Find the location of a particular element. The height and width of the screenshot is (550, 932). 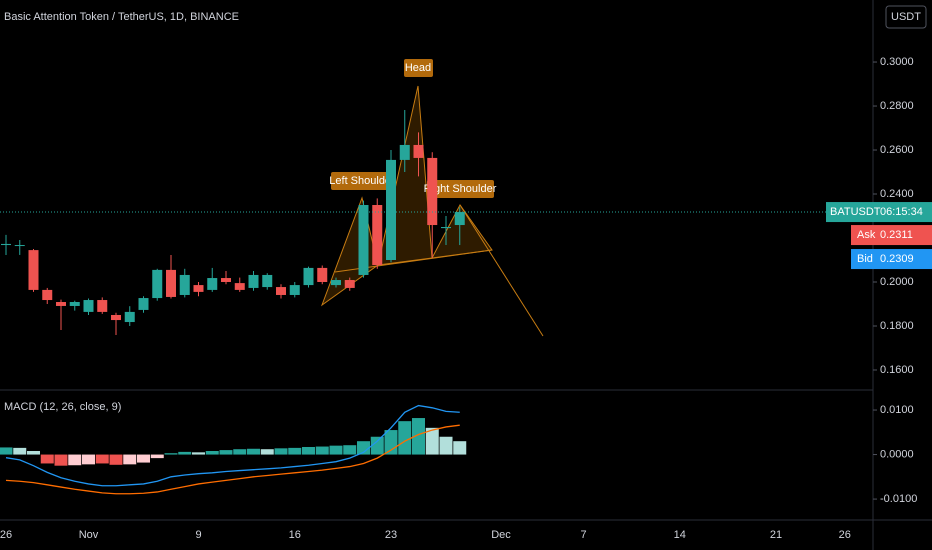

x-tick-label: 23 is located at coordinates (391, 535).